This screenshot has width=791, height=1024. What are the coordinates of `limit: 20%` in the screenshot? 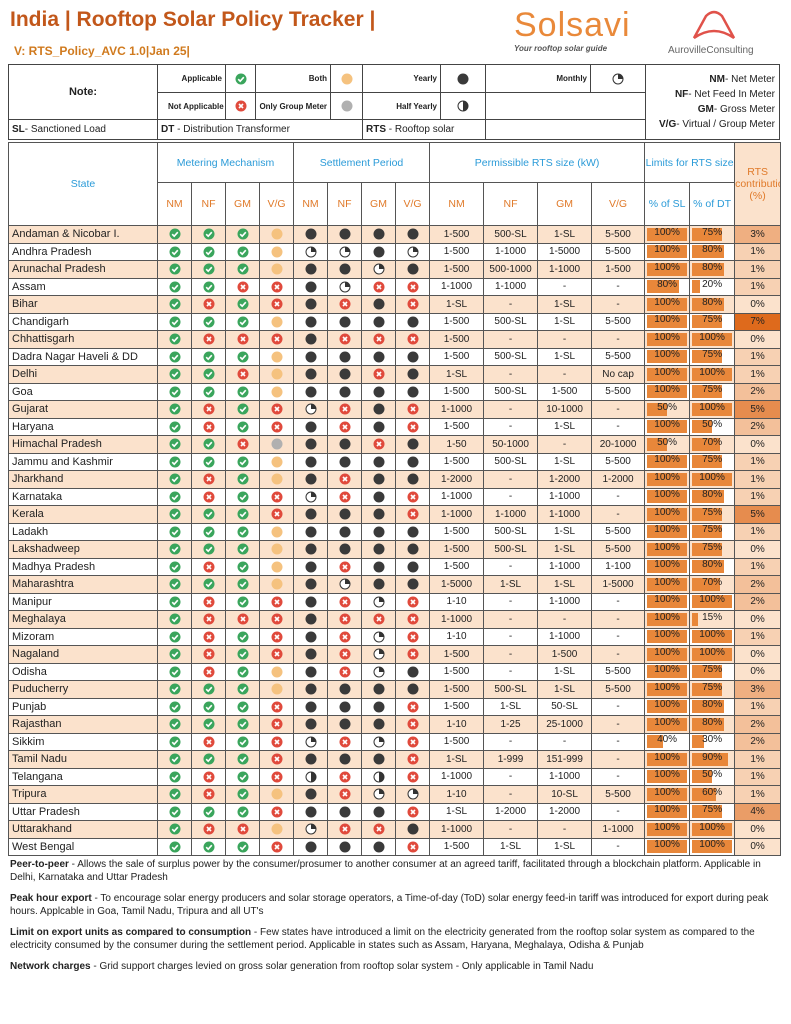 It's located at (712, 286).